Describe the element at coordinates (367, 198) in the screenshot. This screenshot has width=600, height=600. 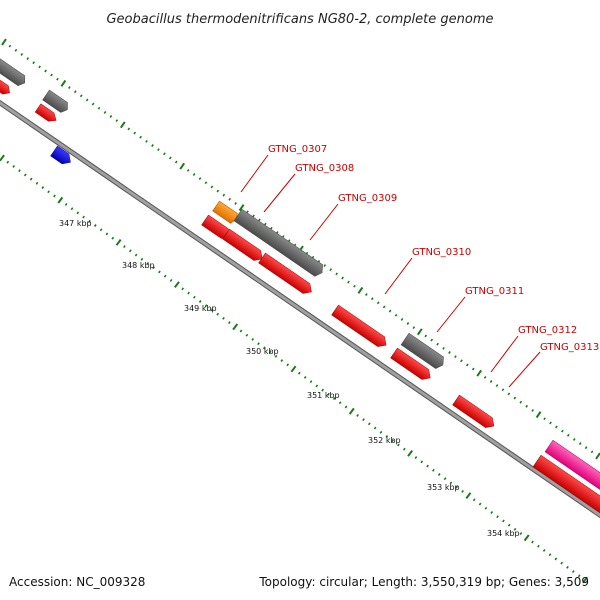
I see `gene-label-gtng-0309: GTNG_0309` at that location.